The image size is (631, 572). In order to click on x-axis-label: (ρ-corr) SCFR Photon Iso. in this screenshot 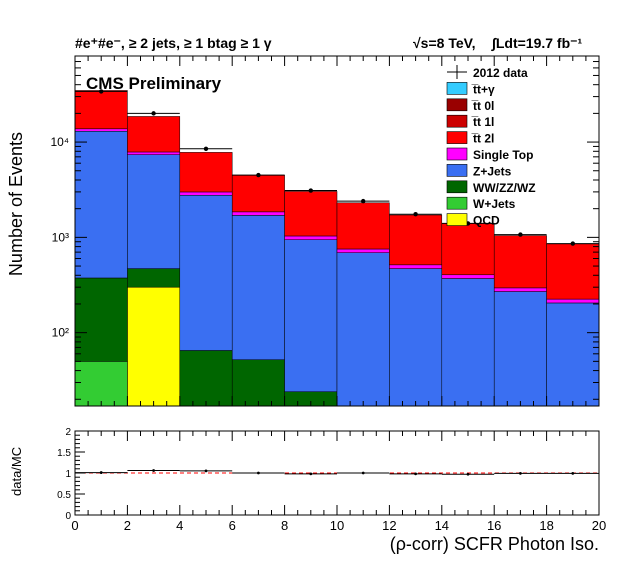, I will do `click(494, 544)`.